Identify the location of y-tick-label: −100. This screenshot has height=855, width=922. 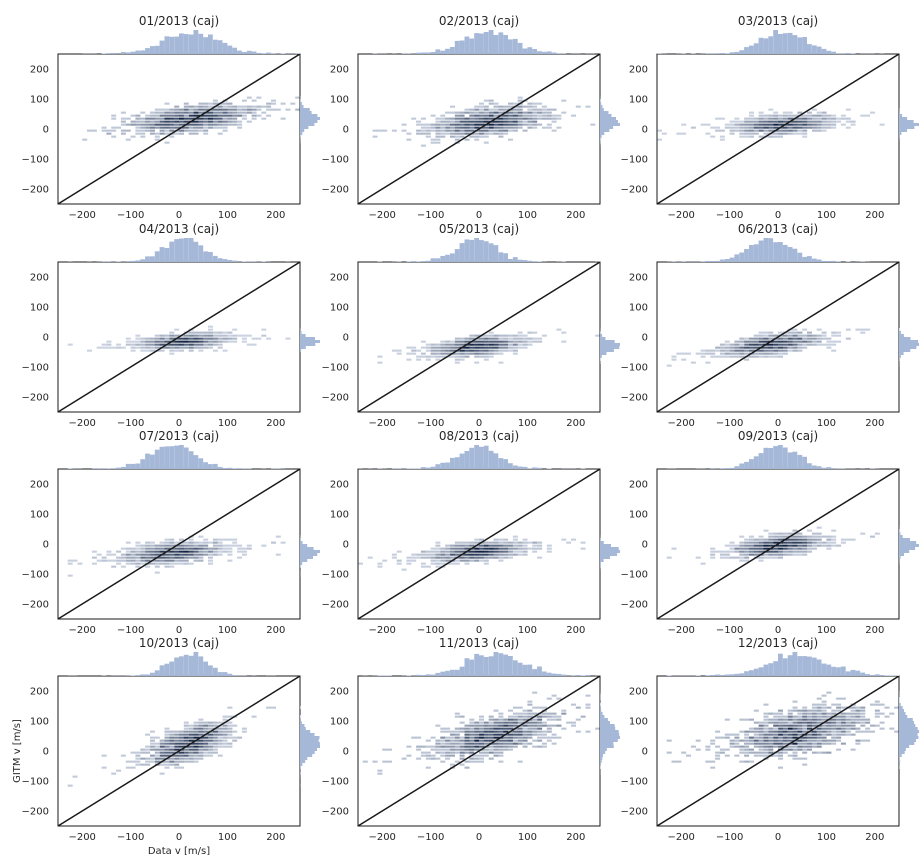
(634, 575).